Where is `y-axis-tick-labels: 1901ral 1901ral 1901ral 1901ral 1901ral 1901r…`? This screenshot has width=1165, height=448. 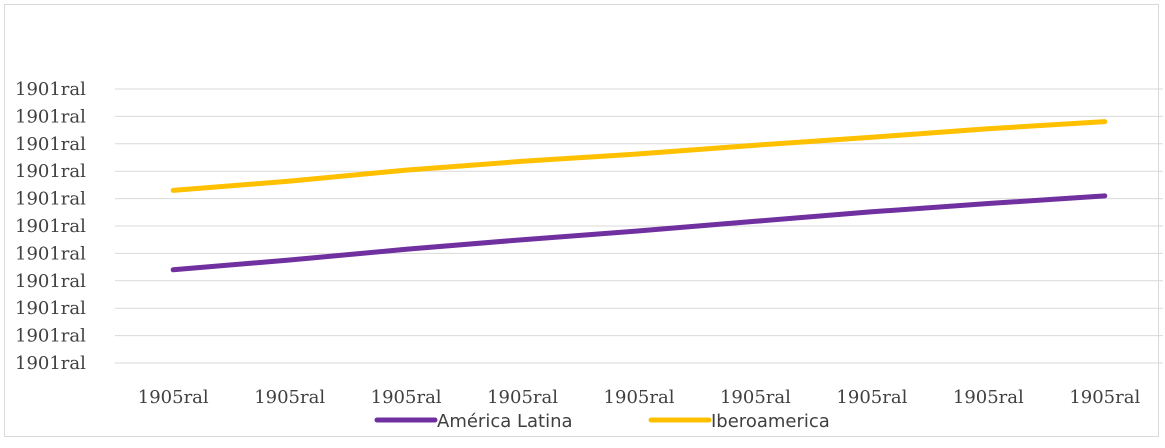 y-axis-tick-labels: 1901ral 1901ral 1901ral 1901ral 1901ral 1901r… is located at coordinates (50, 226).